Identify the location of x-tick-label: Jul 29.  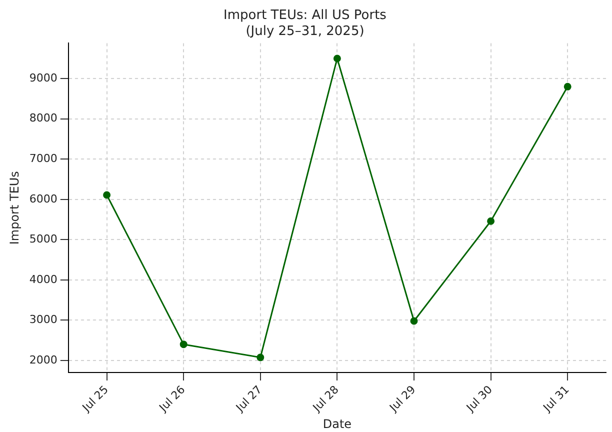
(402, 399).